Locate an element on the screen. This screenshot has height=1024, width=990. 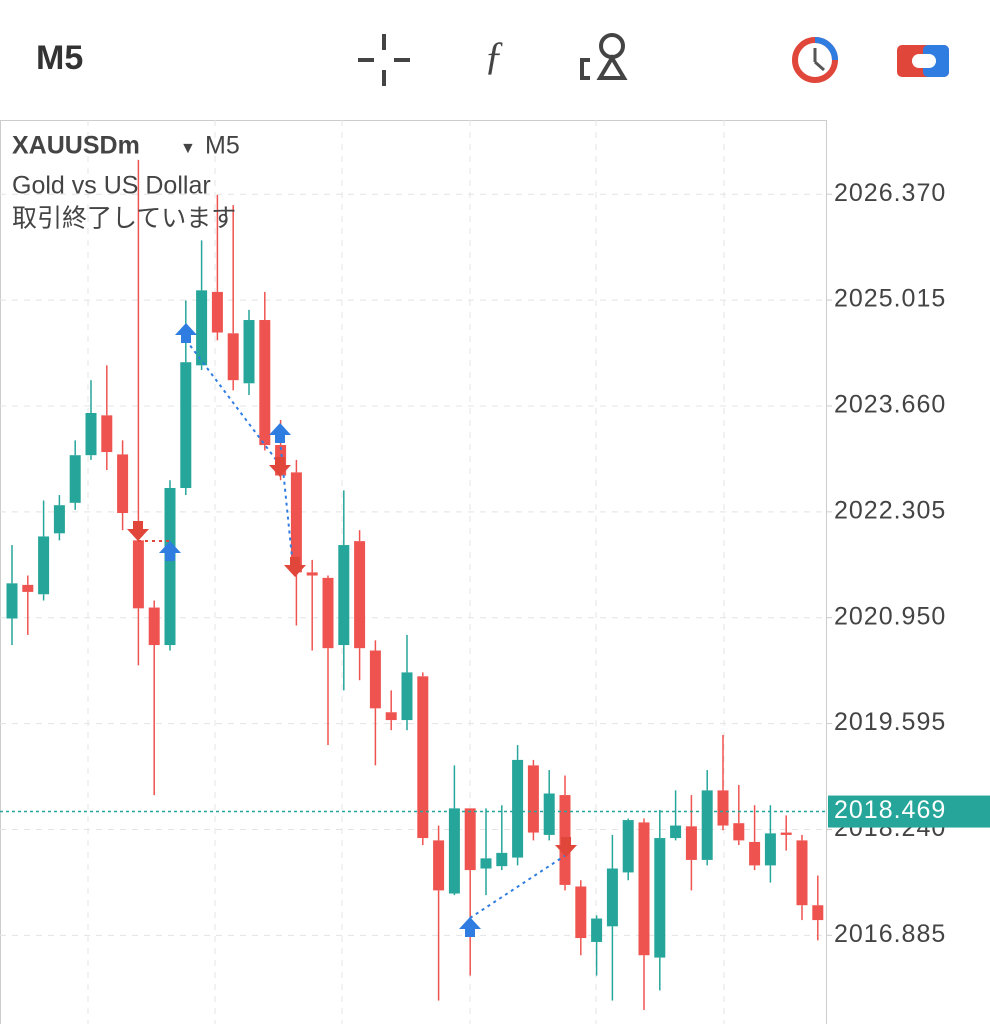
y-tick-label: 2019.595 is located at coordinates (890, 722).